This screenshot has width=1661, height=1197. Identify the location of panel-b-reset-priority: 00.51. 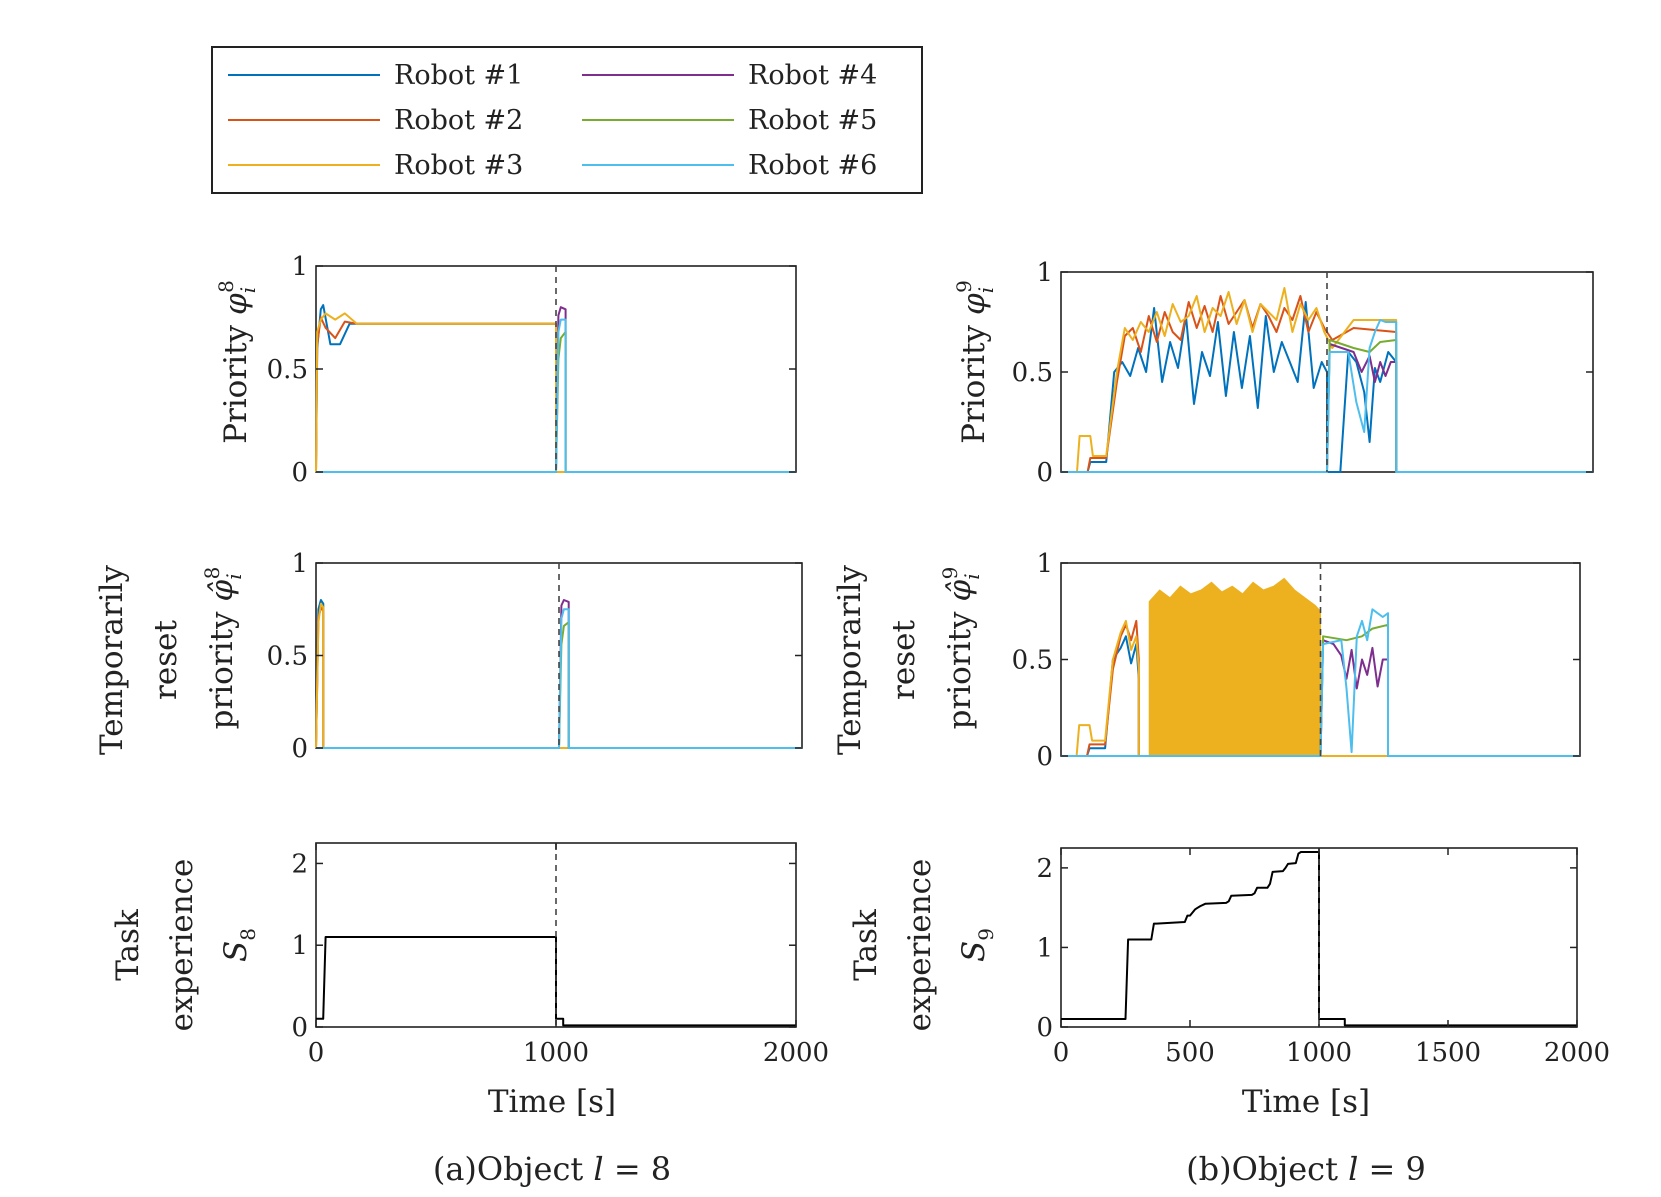
(1296, 660).